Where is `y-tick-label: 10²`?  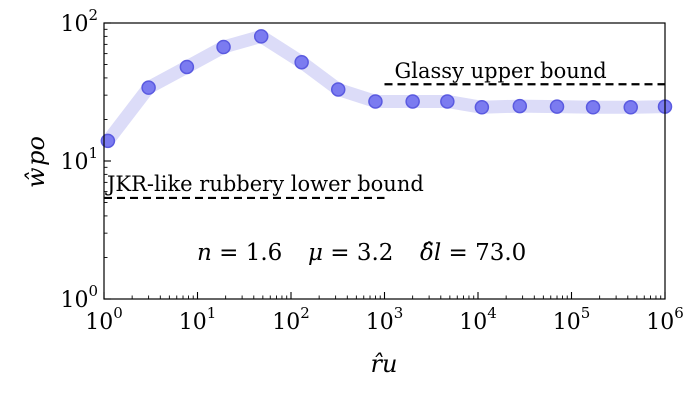
y-tick-label: 10² is located at coordinates (79, 21).